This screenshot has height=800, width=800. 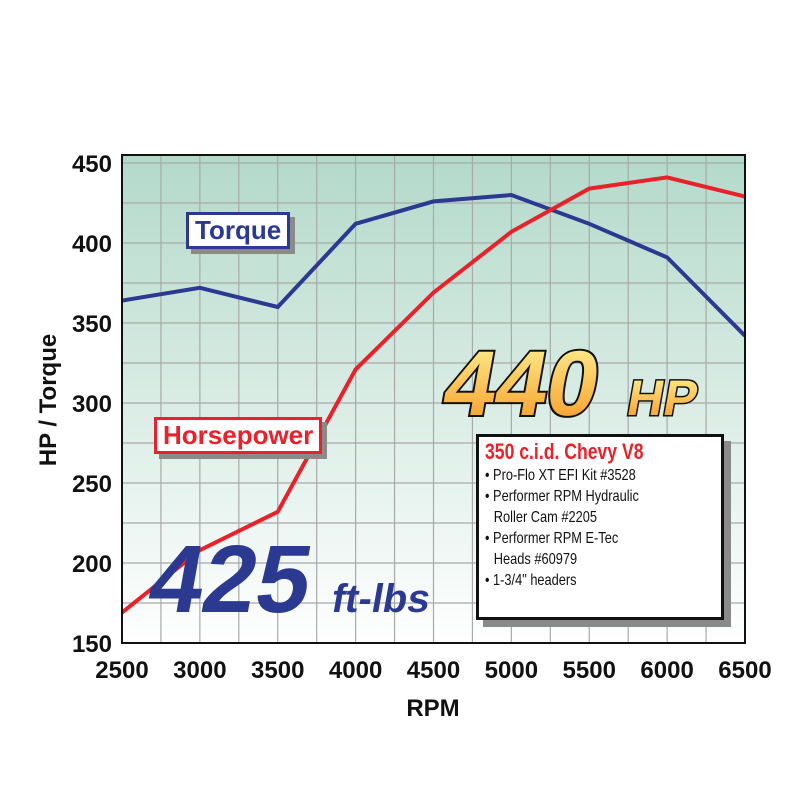 What do you see at coordinates (552, 538) in the screenshot?
I see `spec-item: • Performer RPM E-Tec` at bounding box center [552, 538].